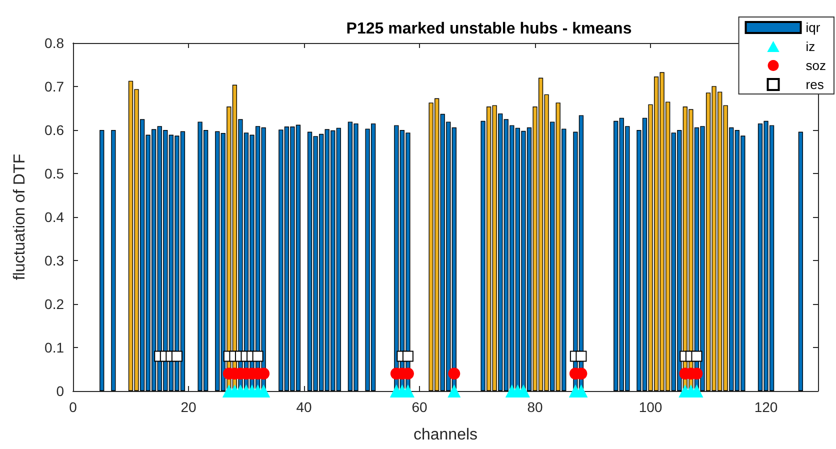  What do you see at coordinates (813, 27) in the screenshot?
I see `legend-label: iqr` at bounding box center [813, 27].